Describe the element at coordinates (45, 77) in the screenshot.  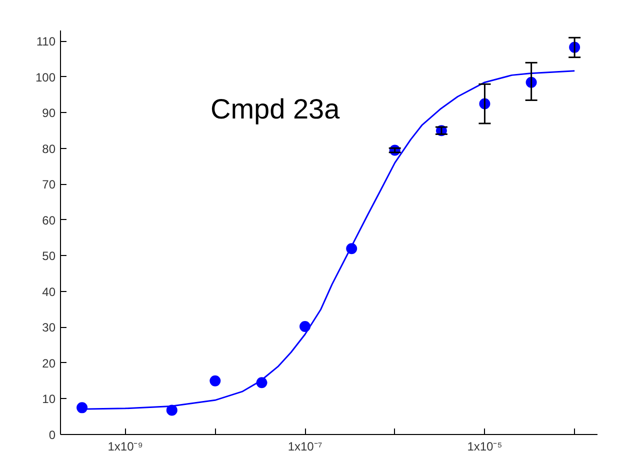
I see `y-tick-label: 100` at that location.